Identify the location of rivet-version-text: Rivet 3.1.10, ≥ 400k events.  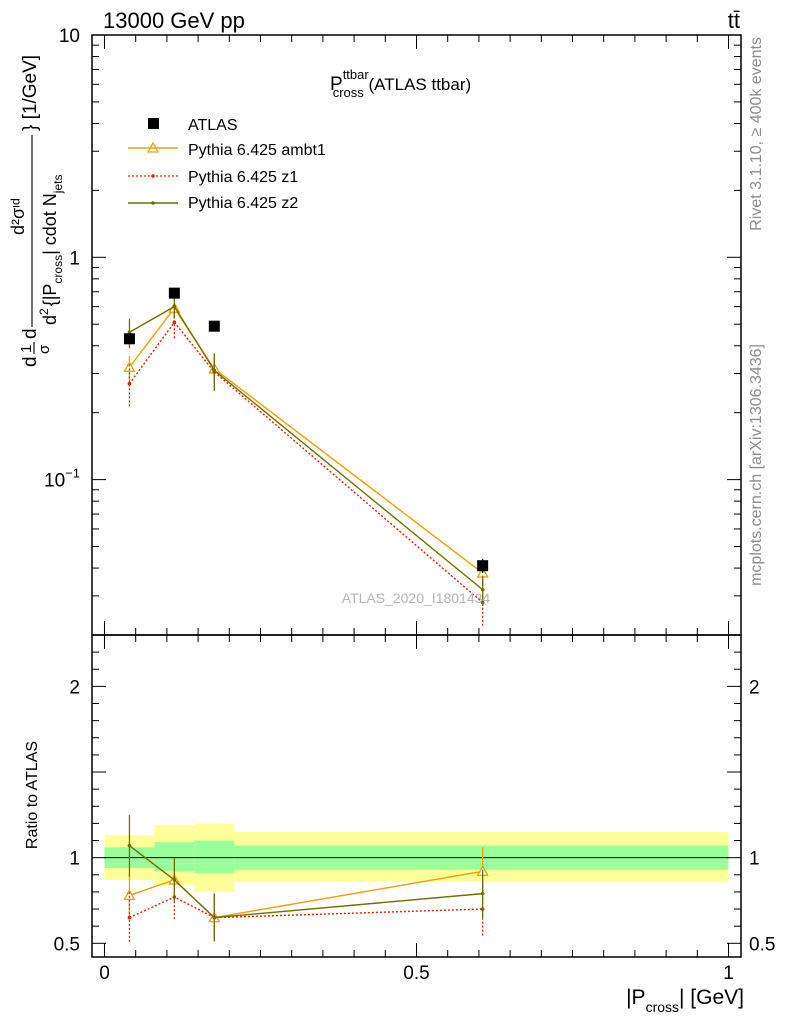
(756, 134).